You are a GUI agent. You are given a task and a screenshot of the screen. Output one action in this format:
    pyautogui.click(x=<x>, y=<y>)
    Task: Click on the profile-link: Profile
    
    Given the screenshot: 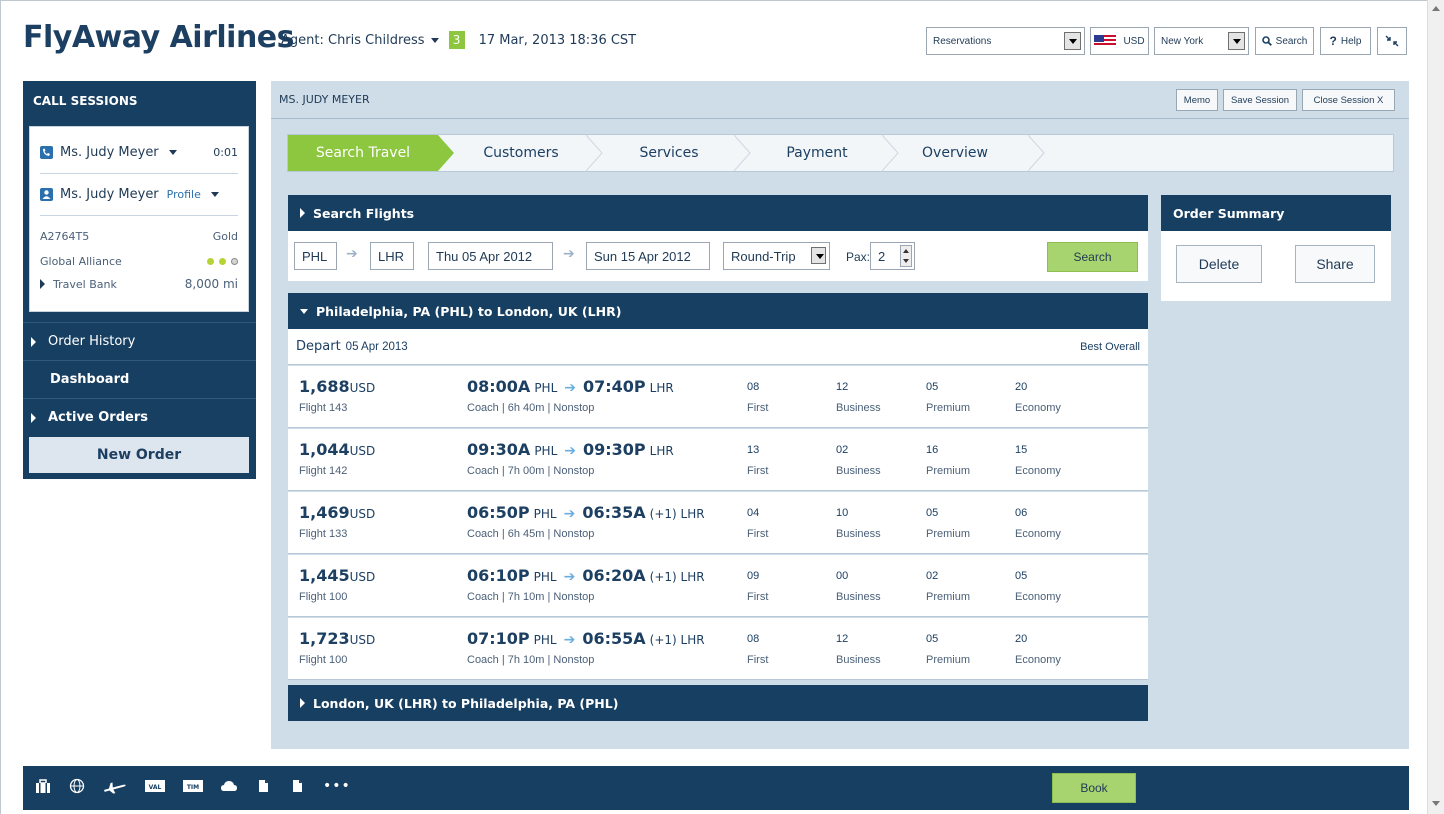 What is the action you would take?
    pyautogui.click(x=183, y=194)
    